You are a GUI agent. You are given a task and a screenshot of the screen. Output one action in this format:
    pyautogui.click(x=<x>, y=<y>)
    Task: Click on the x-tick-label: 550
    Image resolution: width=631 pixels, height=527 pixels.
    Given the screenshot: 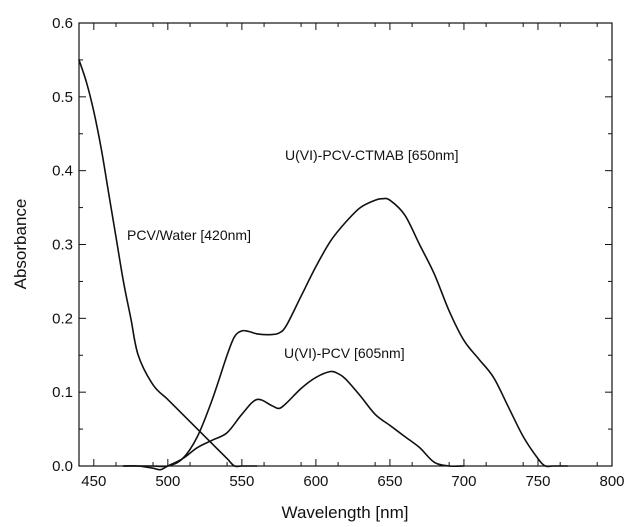 What is the action you would take?
    pyautogui.click(x=241, y=481)
    